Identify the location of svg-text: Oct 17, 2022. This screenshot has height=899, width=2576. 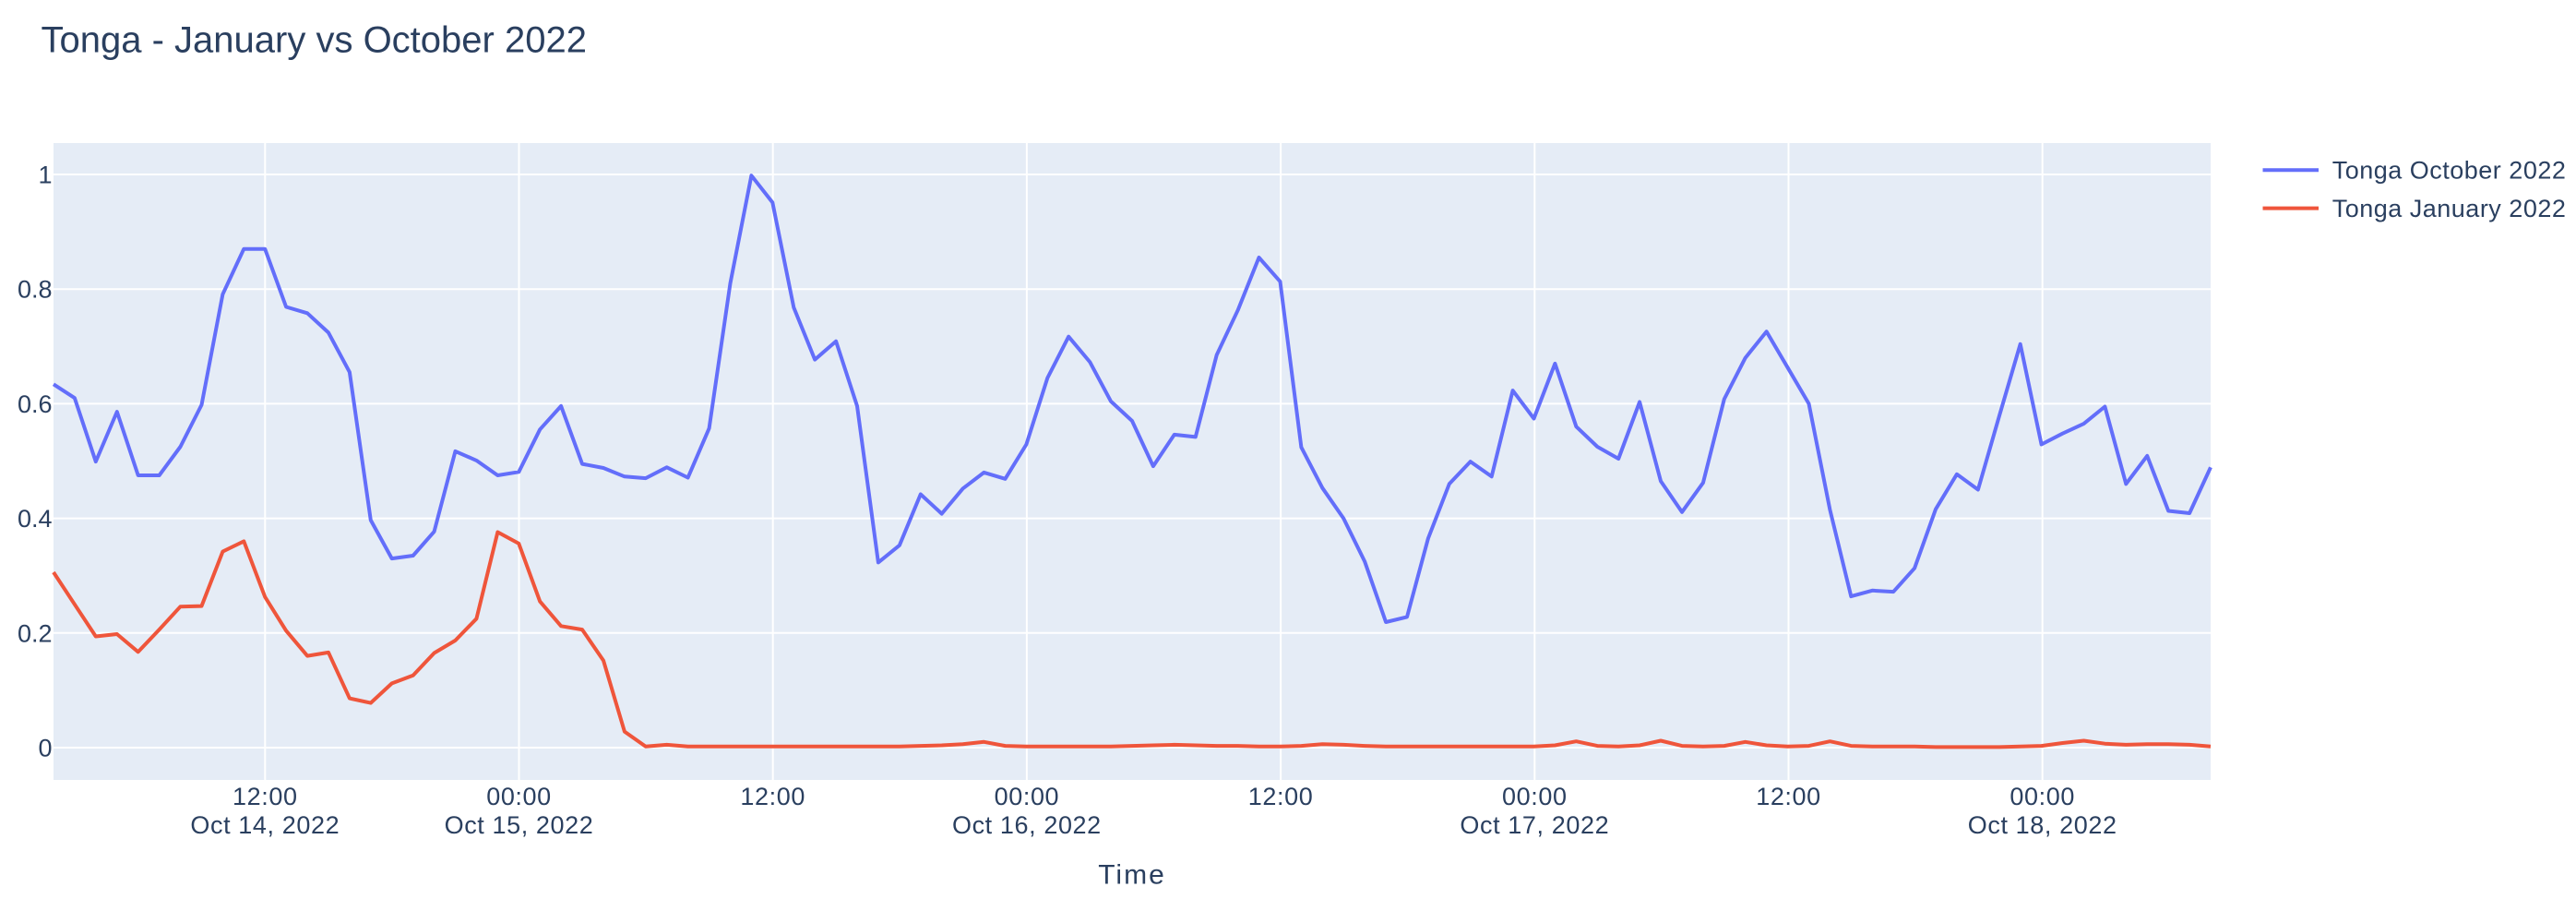
(1535, 825).